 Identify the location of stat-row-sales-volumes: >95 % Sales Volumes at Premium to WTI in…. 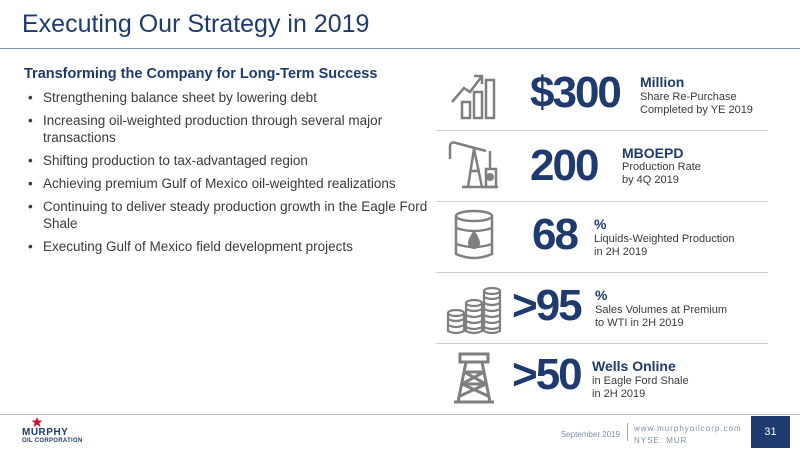
(602, 308).